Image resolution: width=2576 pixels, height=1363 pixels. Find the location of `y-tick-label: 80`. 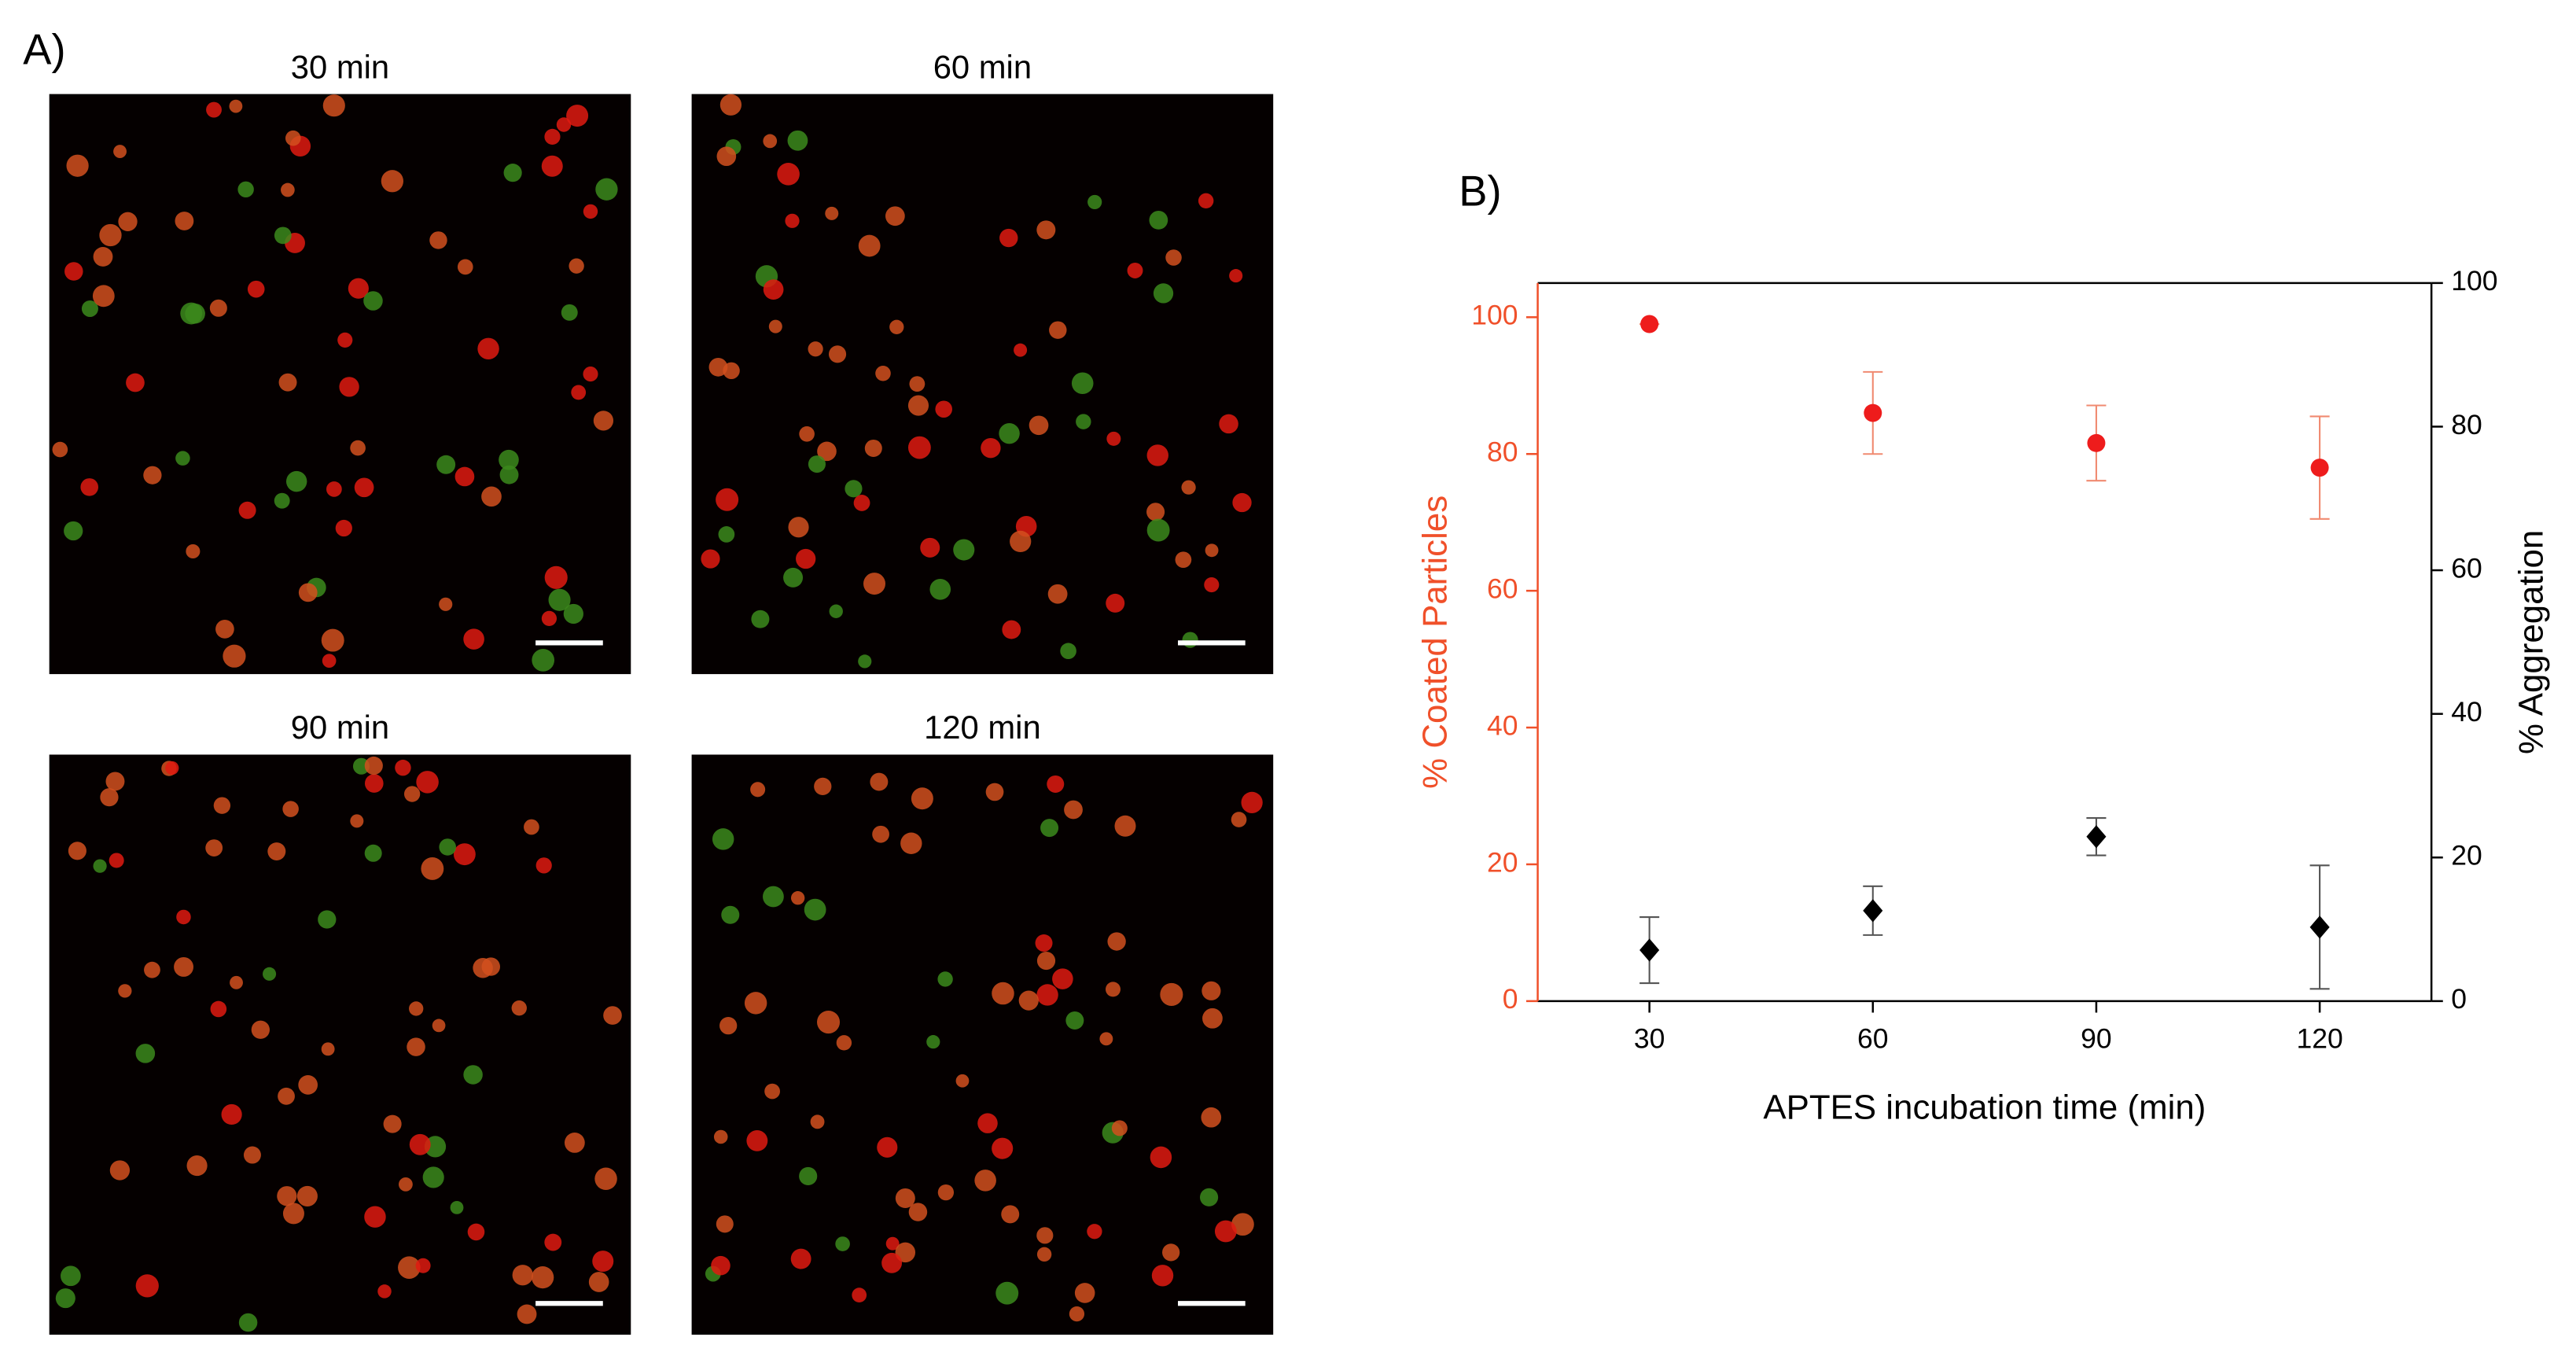

y-tick-label: 80 is located at coordinates (1502, 452).